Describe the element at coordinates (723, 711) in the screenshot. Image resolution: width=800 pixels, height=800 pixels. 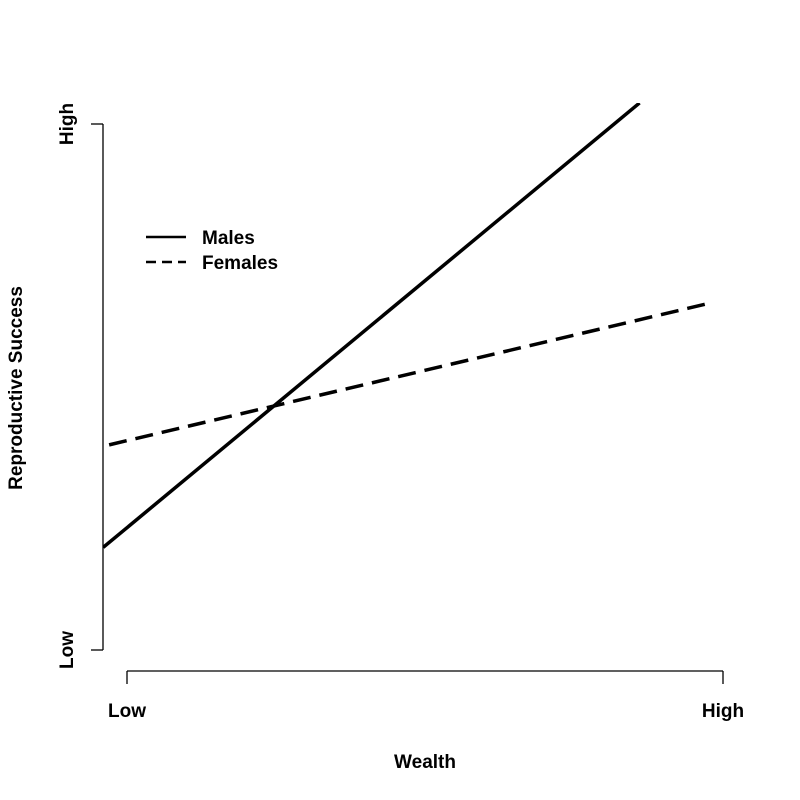
I see `x-tick-label-high: High` at that location.